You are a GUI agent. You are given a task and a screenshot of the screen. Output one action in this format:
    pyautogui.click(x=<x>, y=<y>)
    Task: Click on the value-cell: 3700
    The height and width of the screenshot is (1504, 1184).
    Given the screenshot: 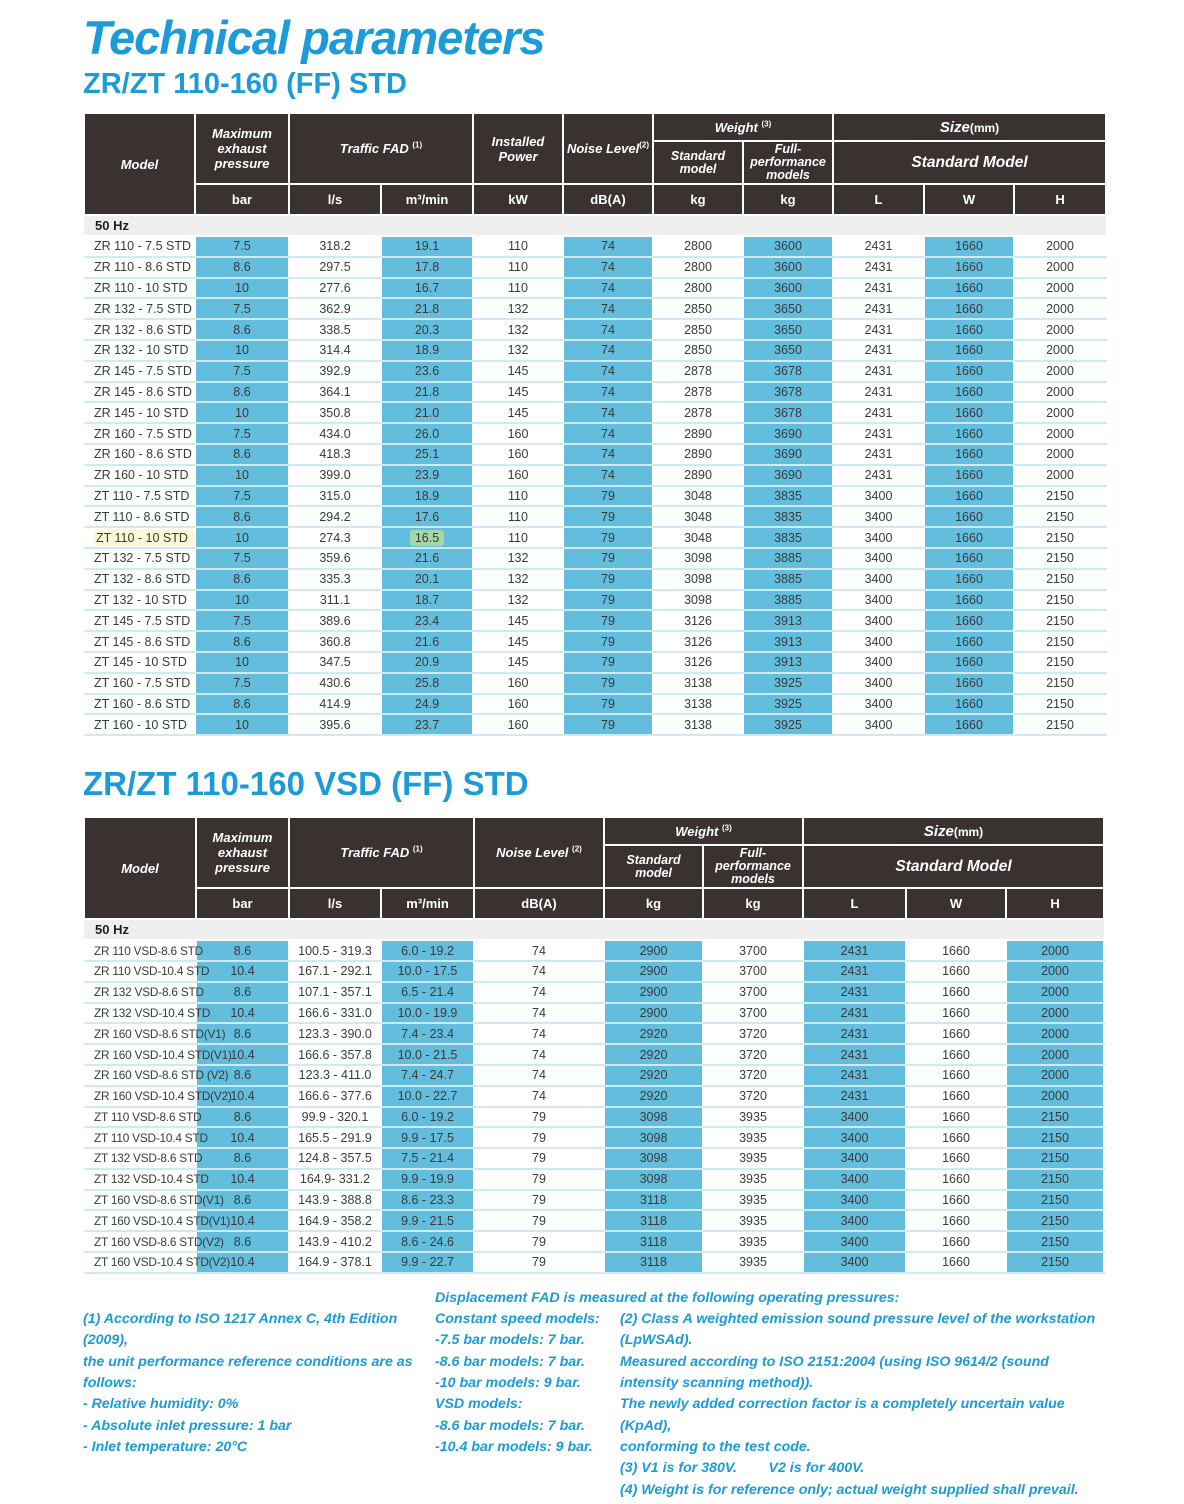 What is the action you would take?
    pyautogui.click(x=753, y=992)
    